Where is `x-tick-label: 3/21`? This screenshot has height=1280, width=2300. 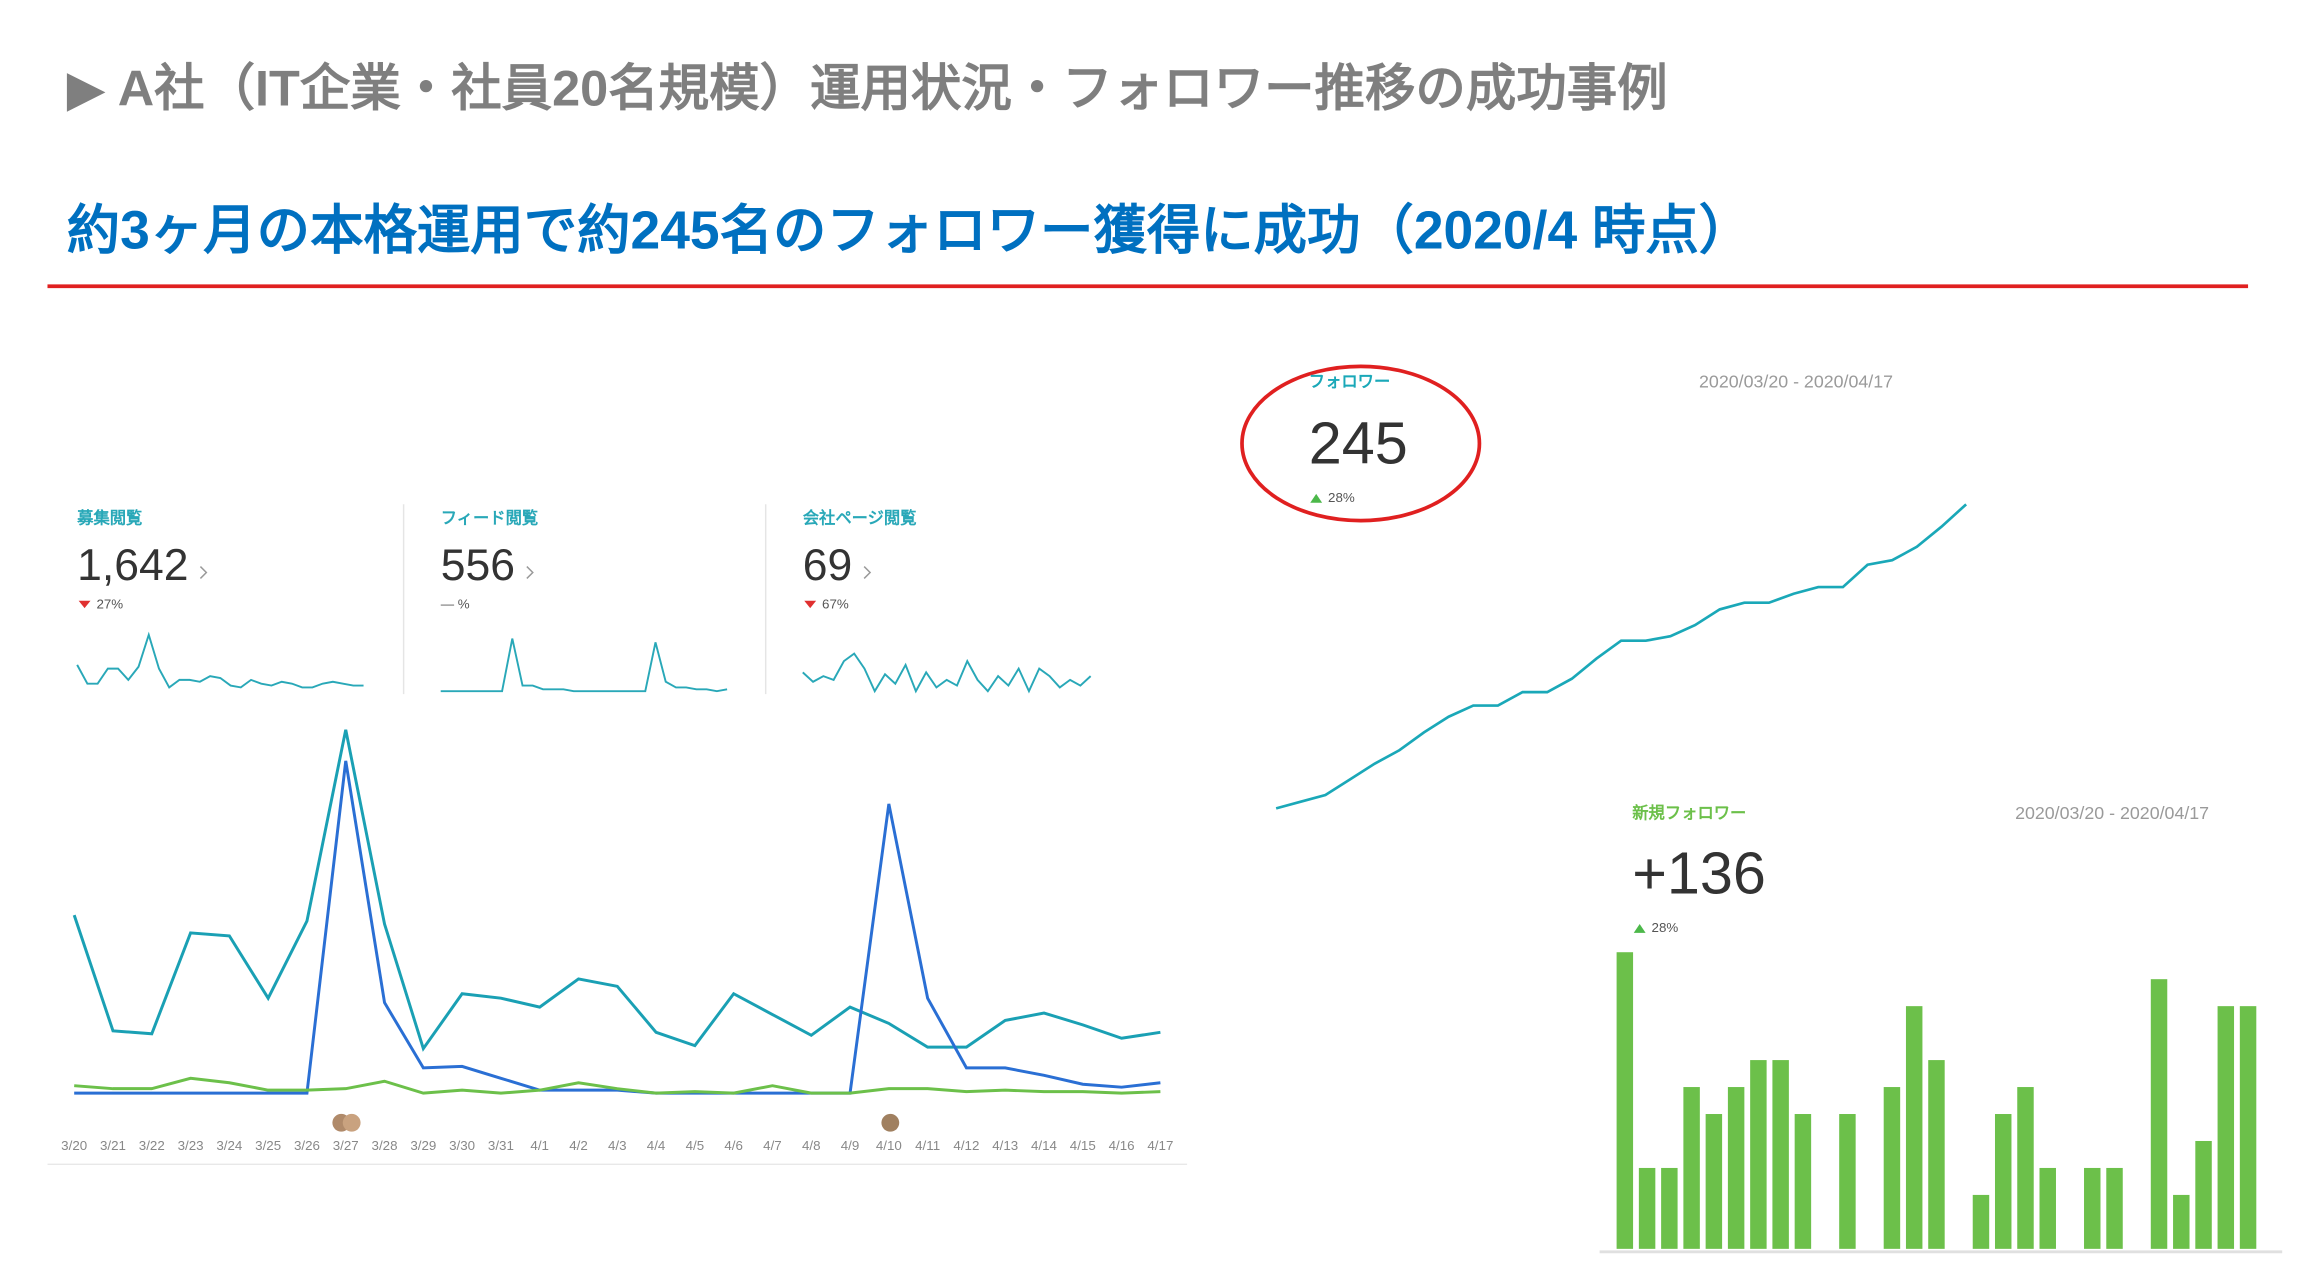 x-tick-label: 3/21 is located at coordinates (113, 1145).